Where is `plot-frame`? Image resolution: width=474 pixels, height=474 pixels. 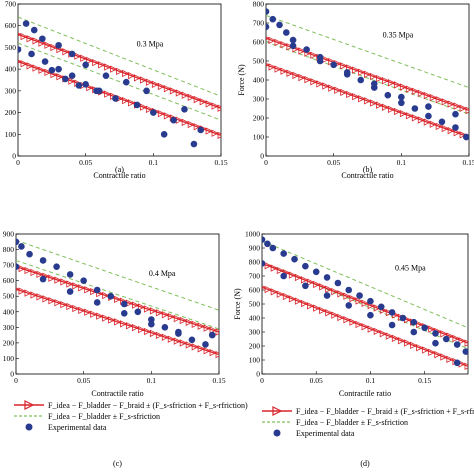 plot-frame is located at coordinates (117, 304).